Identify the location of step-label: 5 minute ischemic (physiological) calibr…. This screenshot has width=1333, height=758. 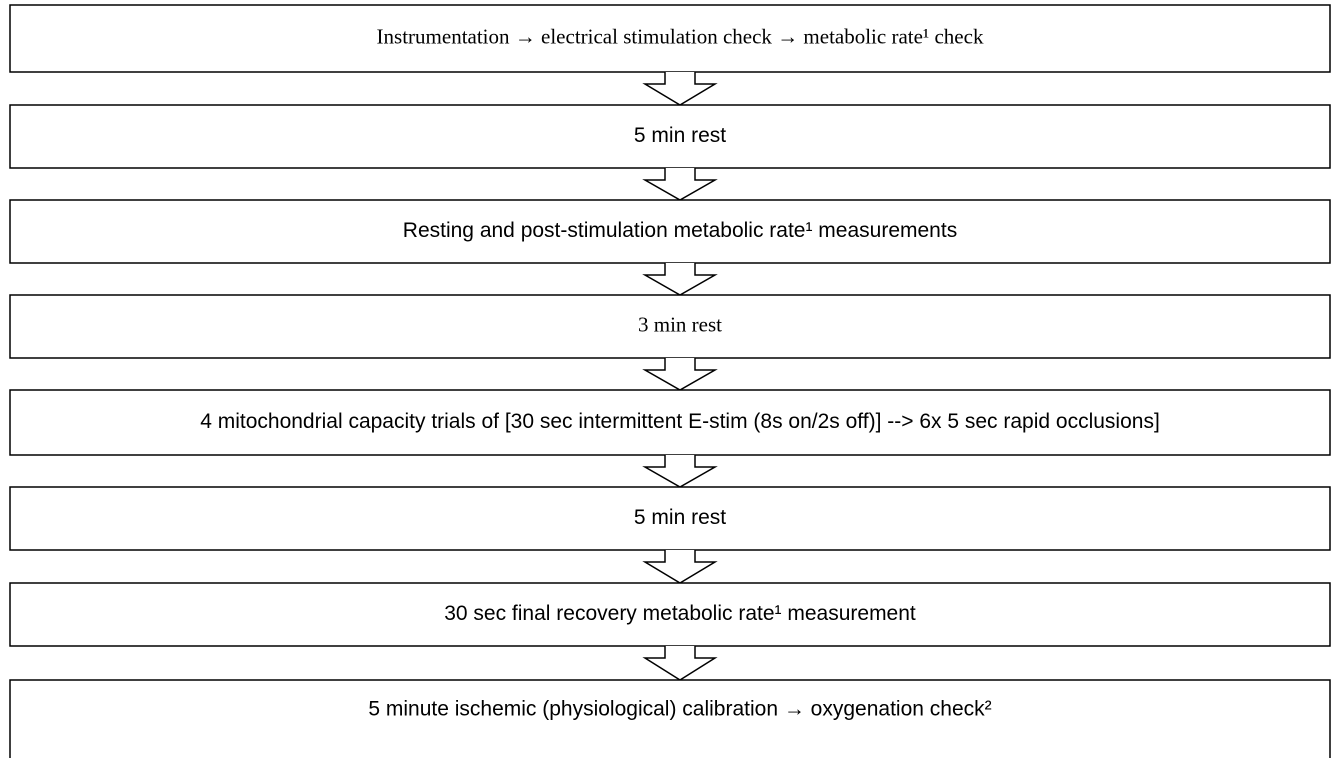
(679, 709).